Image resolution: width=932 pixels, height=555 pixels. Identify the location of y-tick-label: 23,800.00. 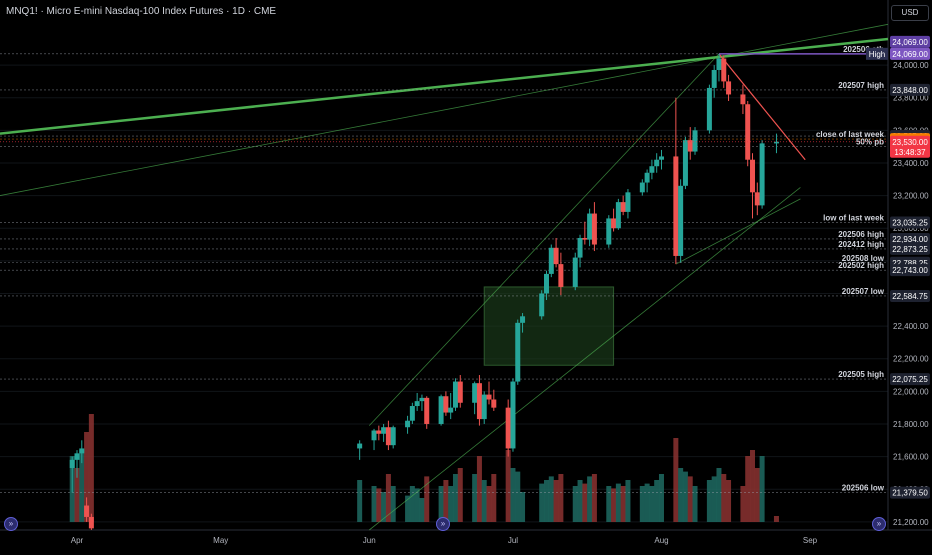
(911, 98).